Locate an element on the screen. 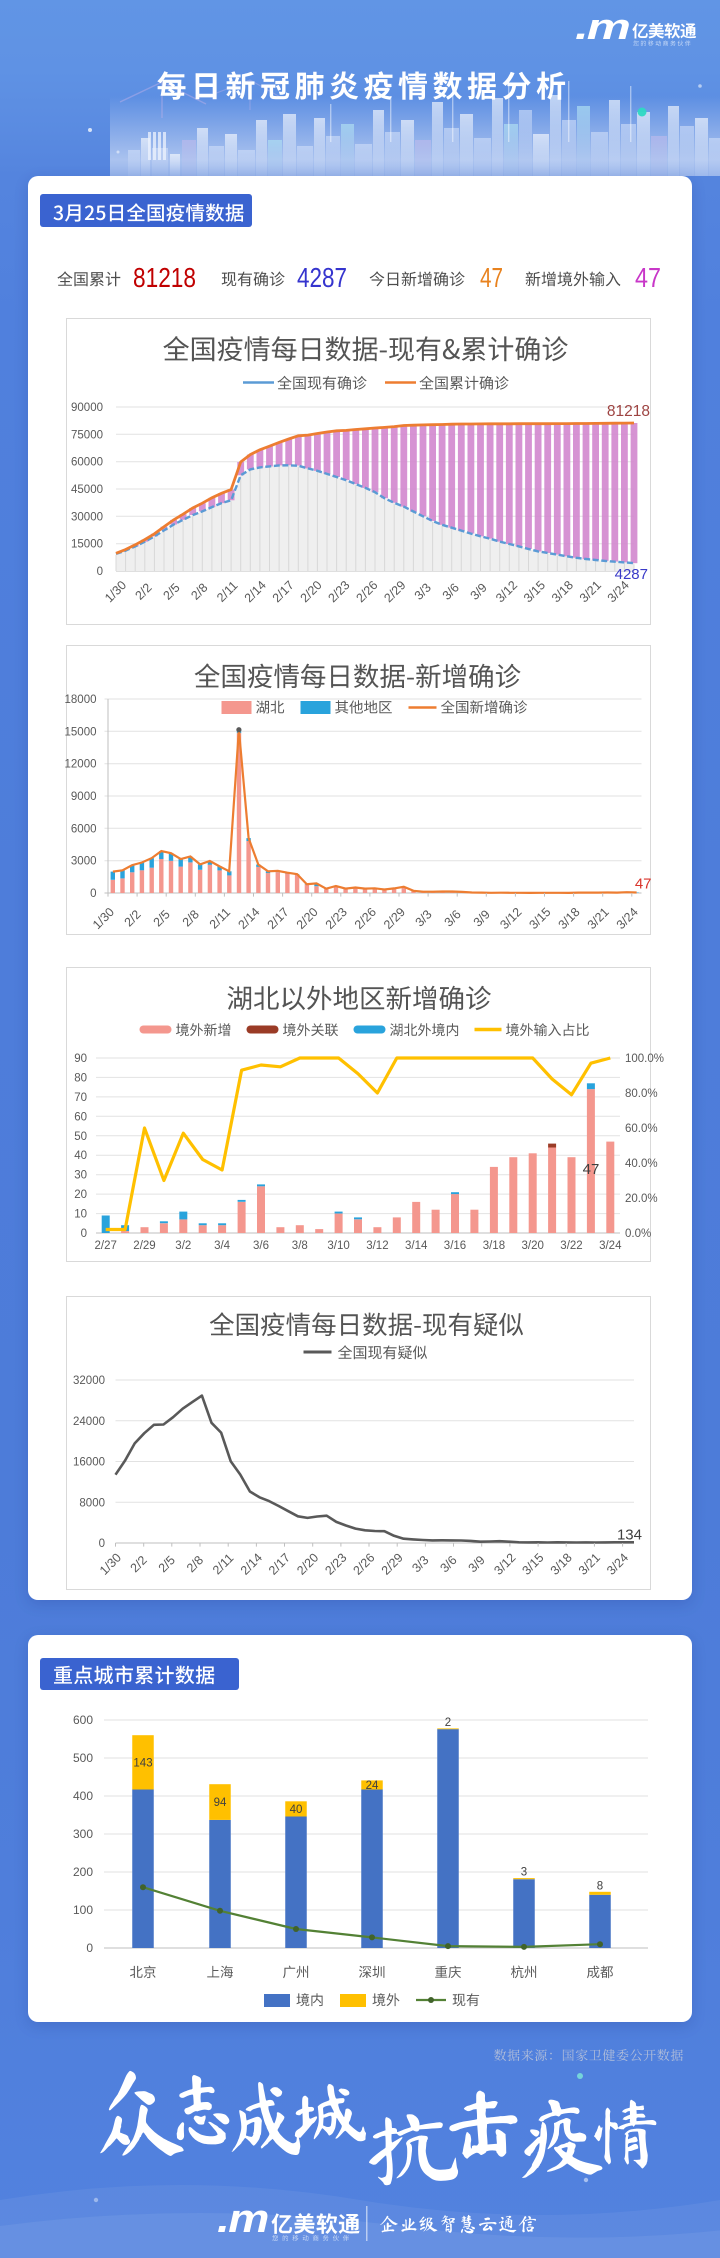 The width and height of the screenshot is (720, 2258). svg-text: 0.0% is located at coordinates (638, 1234).